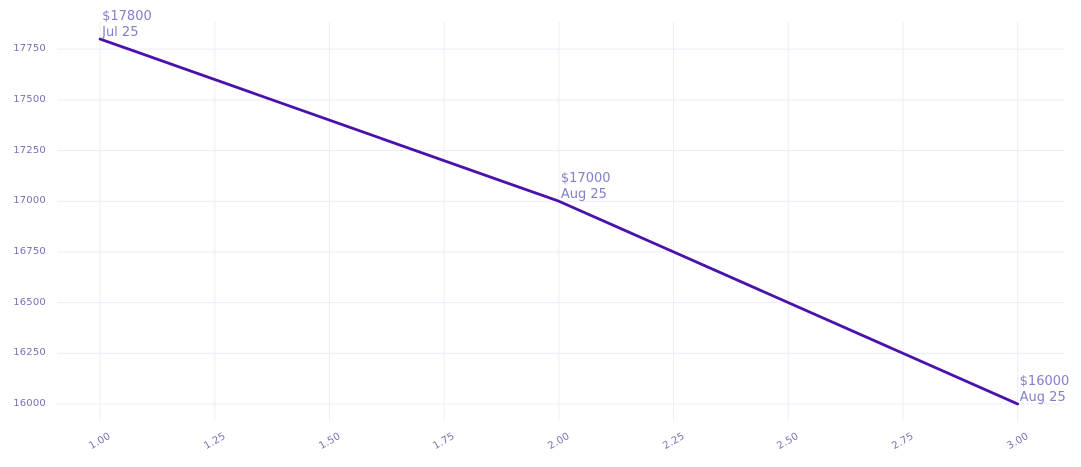 The width and height of the screenshot is (1081, 467). I want to click on annotation-price: $17000, so click(585, 179).